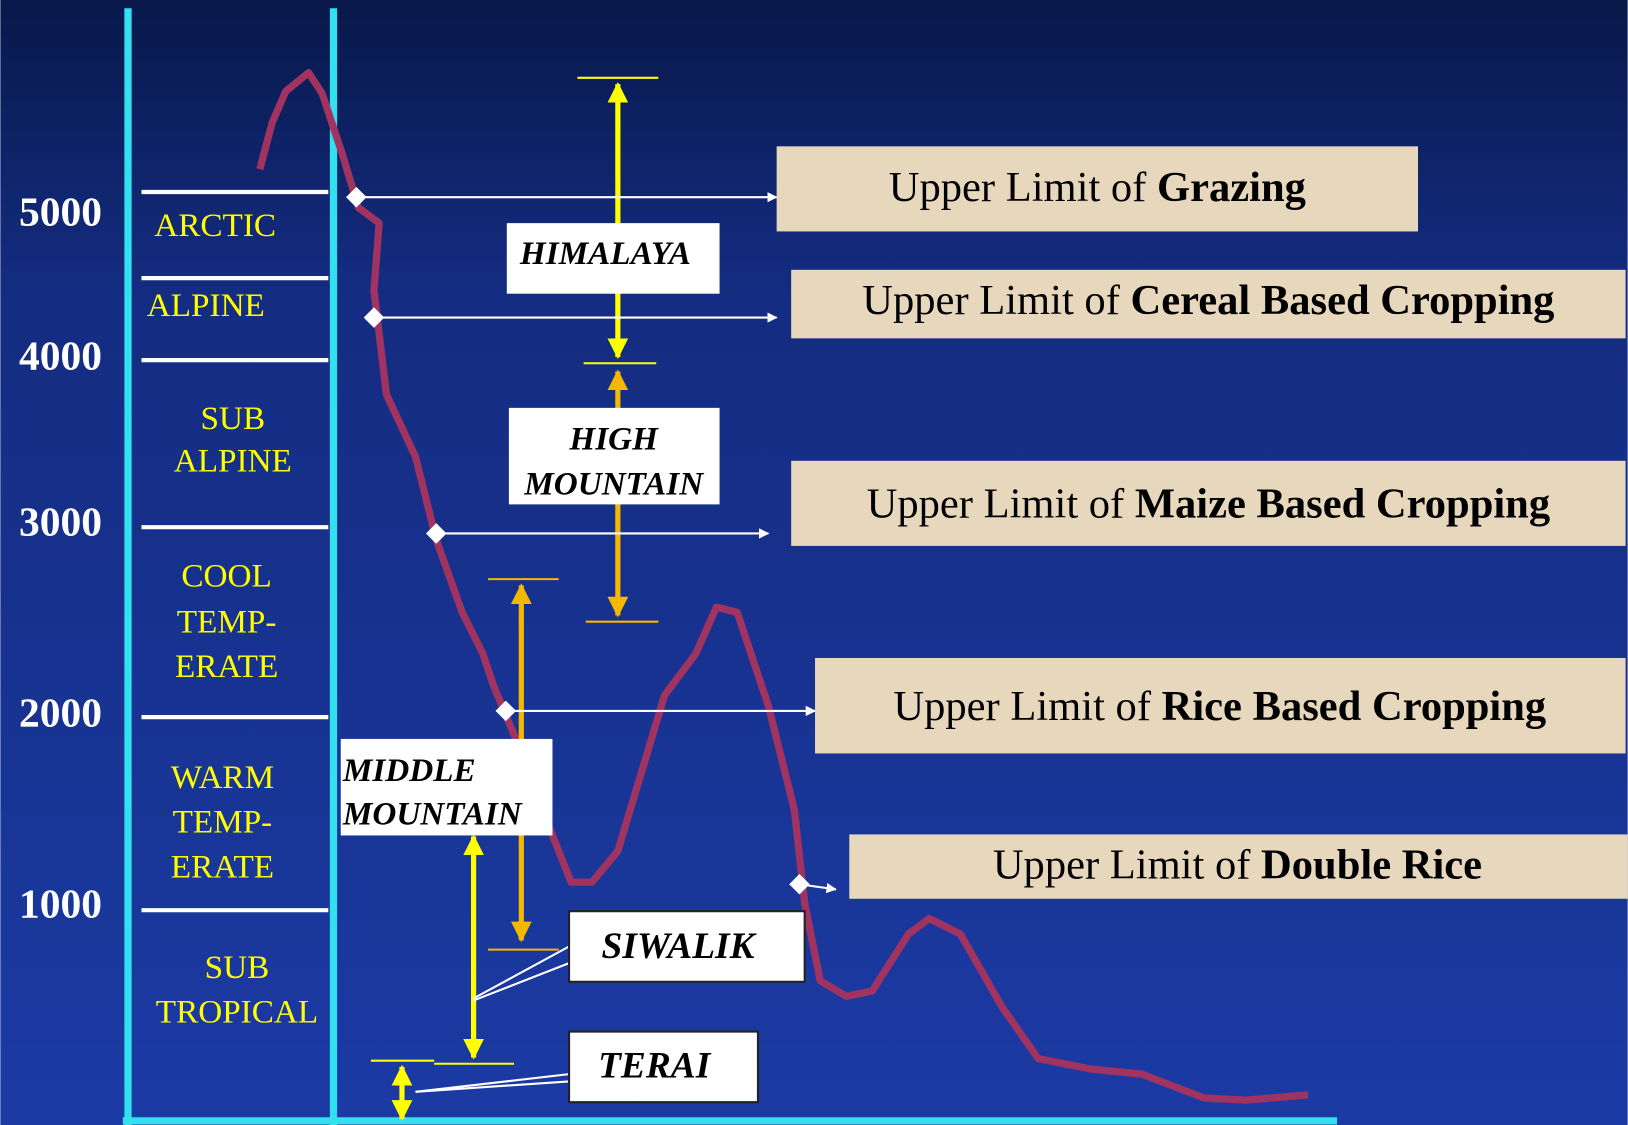 This screenshot has width=1628, height=1125. Describe the element at coordinates (409, 770) in the screenshot. I see `region-label: MIDDLE` at that location.